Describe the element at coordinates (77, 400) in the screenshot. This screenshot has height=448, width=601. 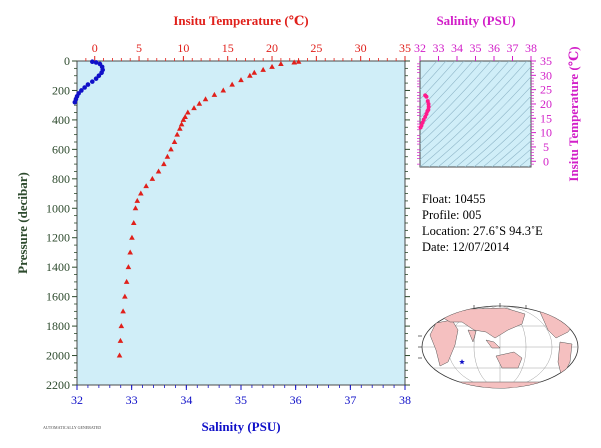
I see `salinity-tick-label: 32` at that location.